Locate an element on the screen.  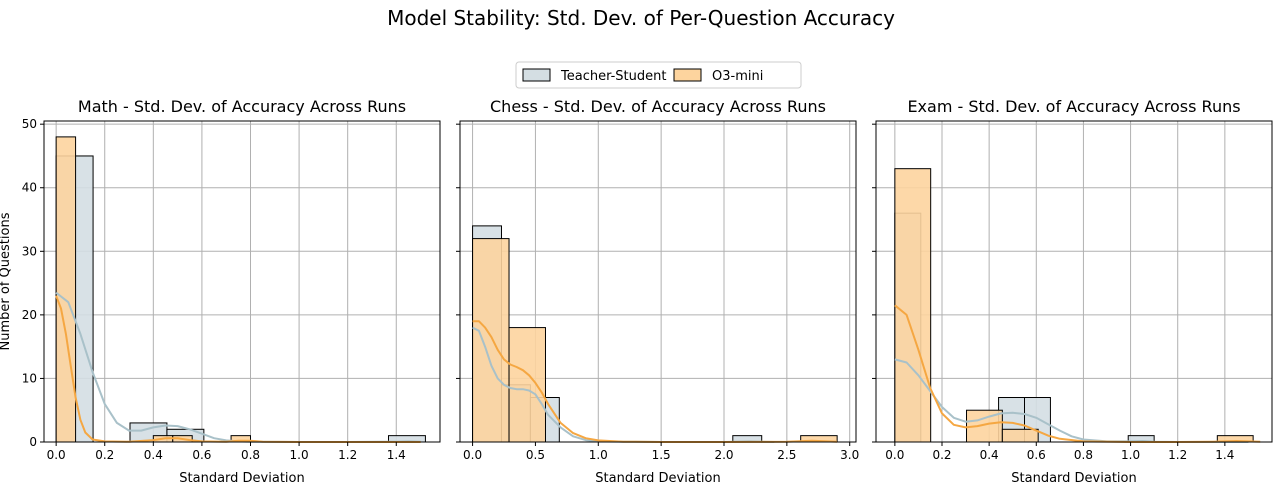
exam-xtick-label: 0.4 is located at coordinates (989, 455).